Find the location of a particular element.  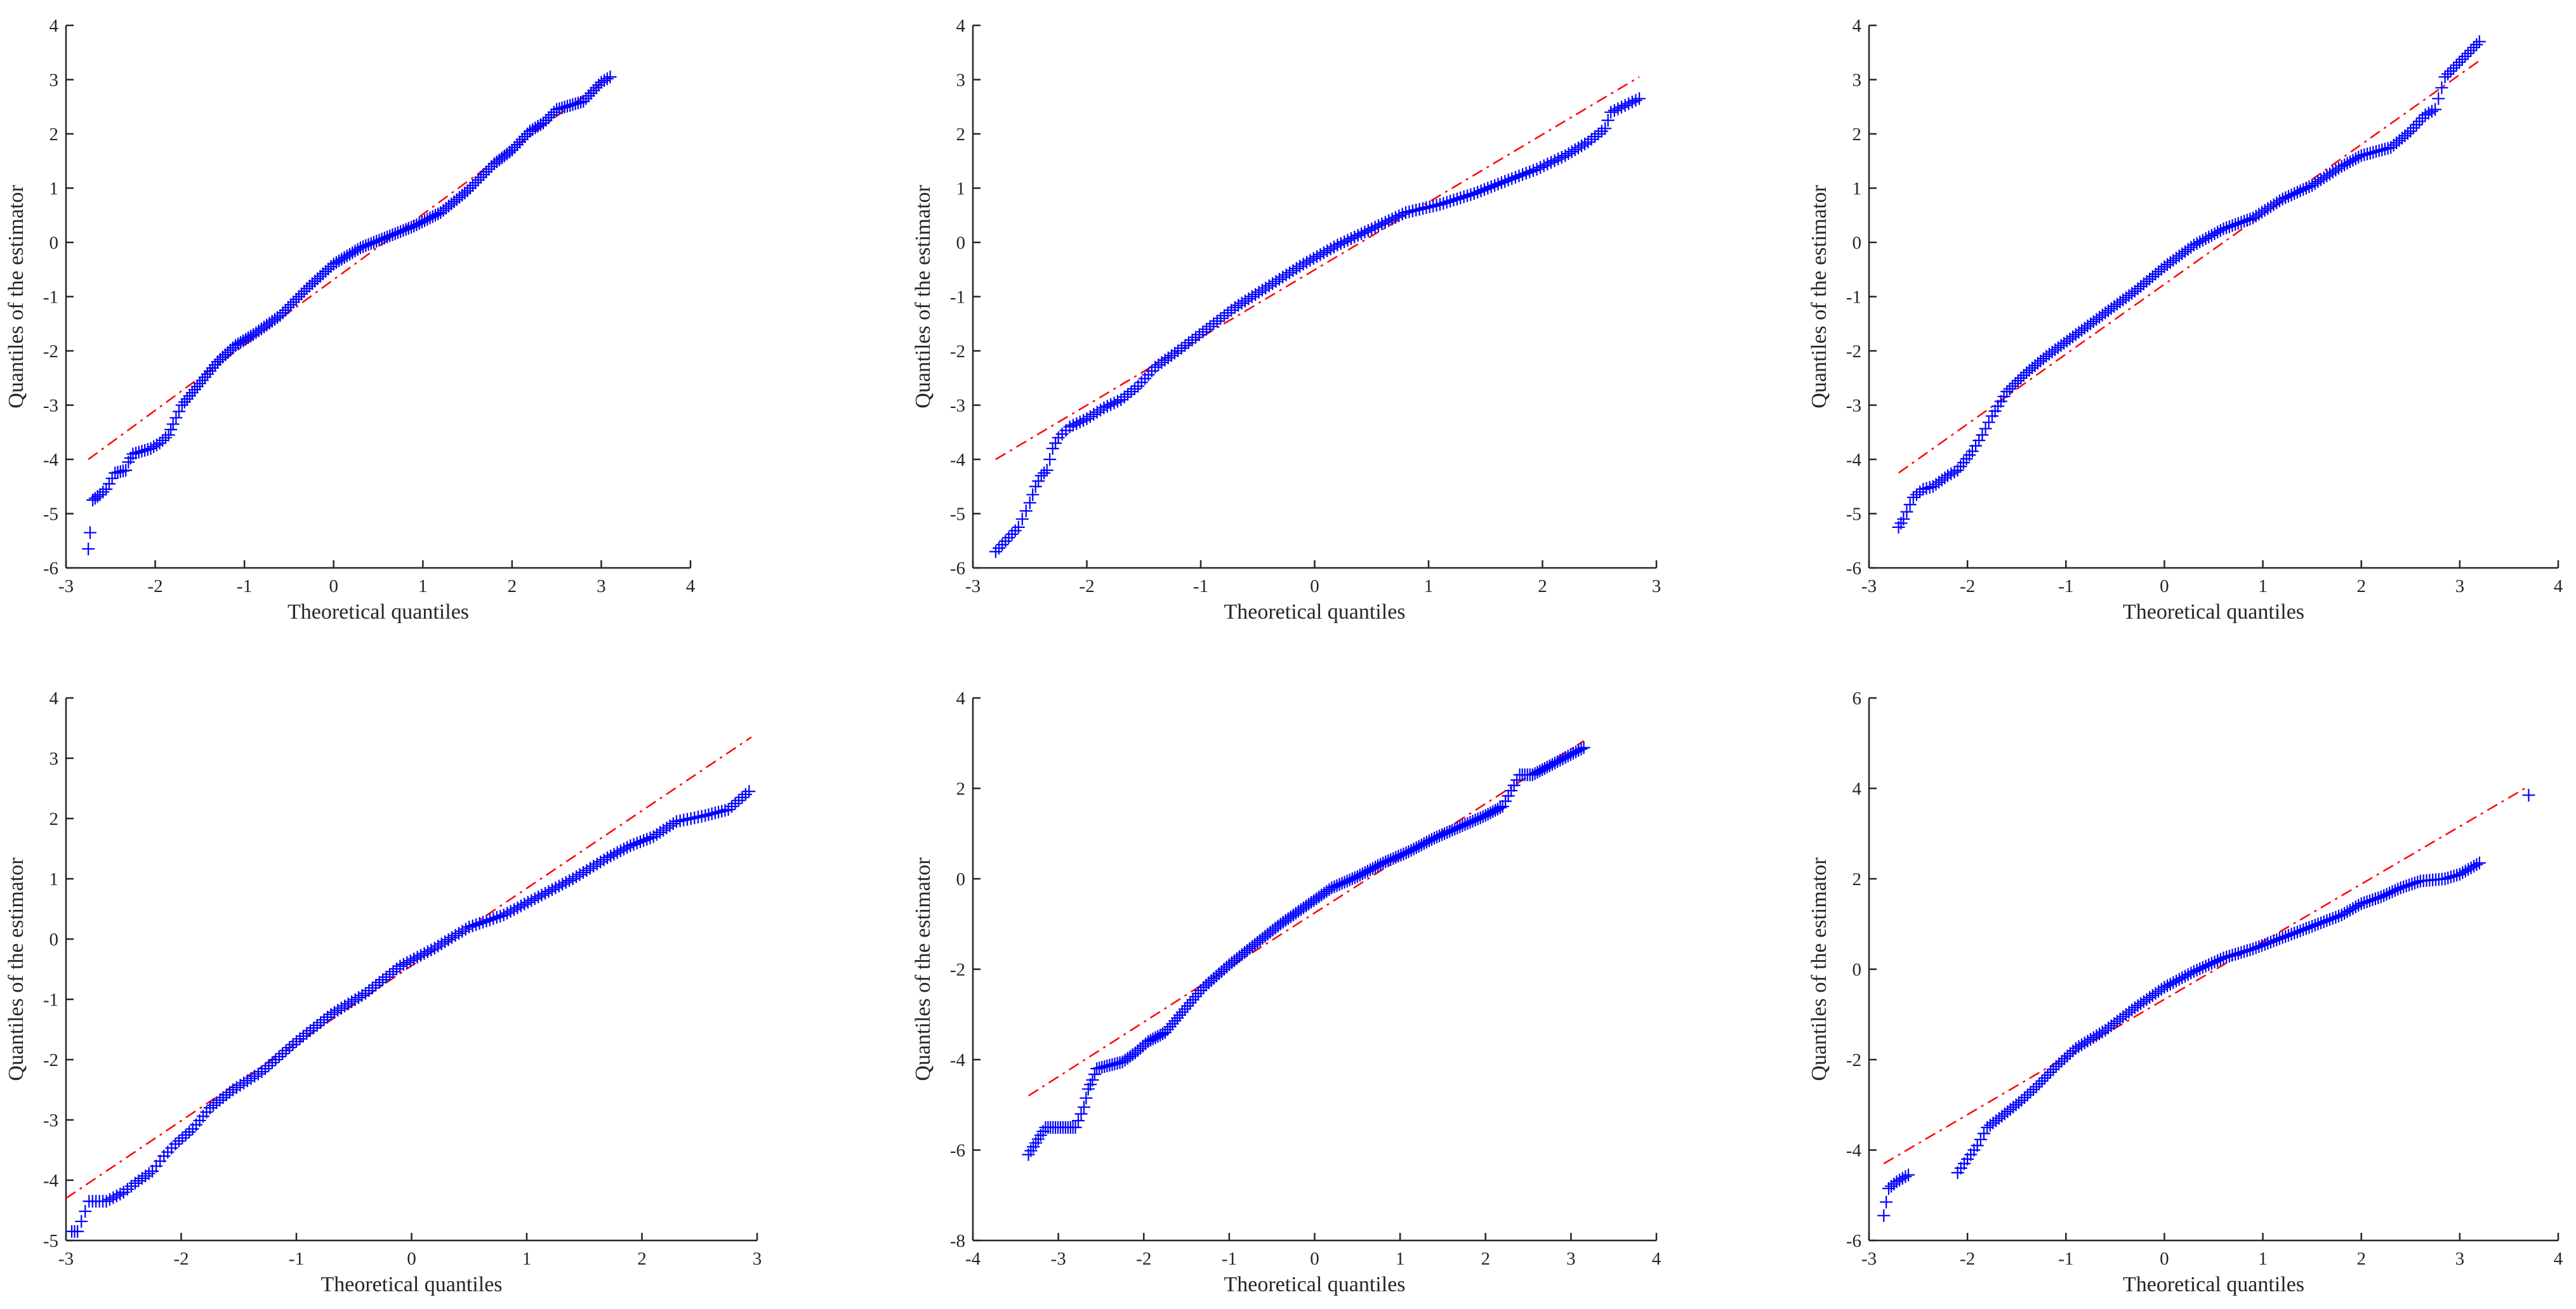

y-tick-label: -5 is located at coordinates (958, 514).